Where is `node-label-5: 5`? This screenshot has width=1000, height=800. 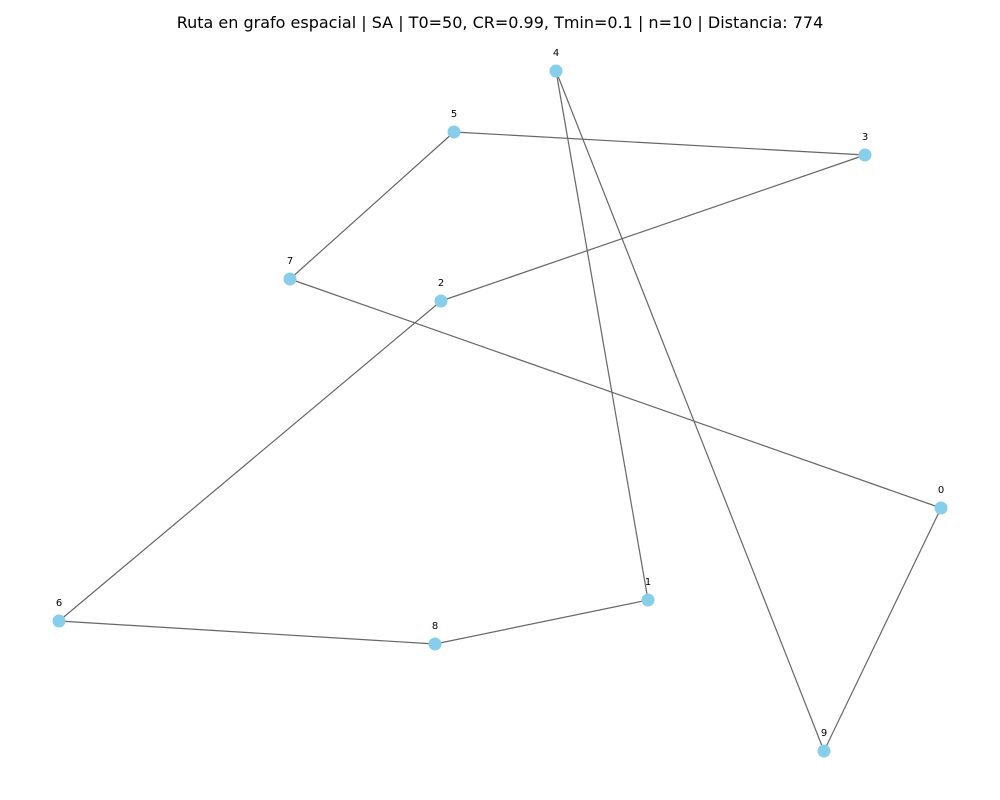
node-label-5: 5 is located at coordinates (454, 114).